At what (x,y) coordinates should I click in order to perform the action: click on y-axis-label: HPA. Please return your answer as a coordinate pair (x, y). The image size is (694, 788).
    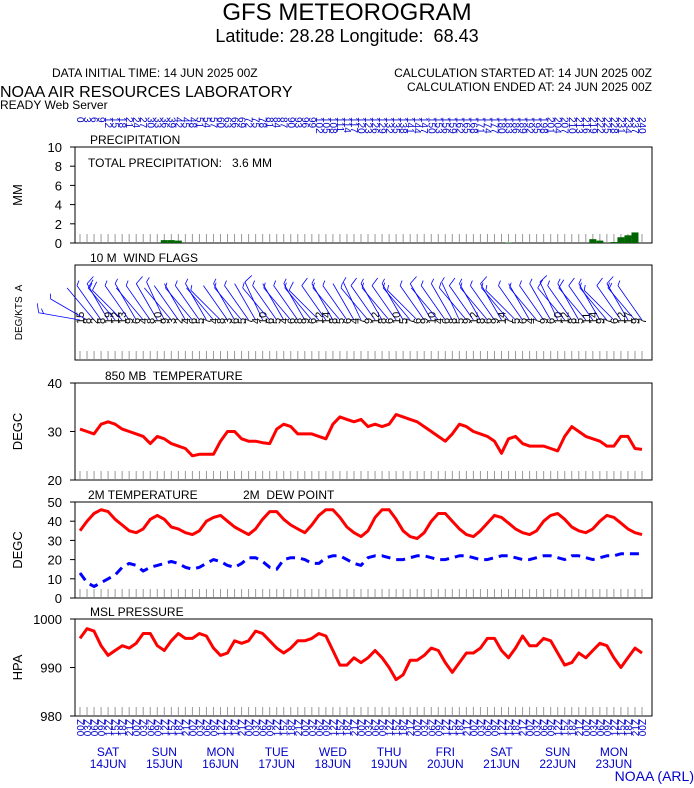
    Looking at the image, I should click on (17, 667).